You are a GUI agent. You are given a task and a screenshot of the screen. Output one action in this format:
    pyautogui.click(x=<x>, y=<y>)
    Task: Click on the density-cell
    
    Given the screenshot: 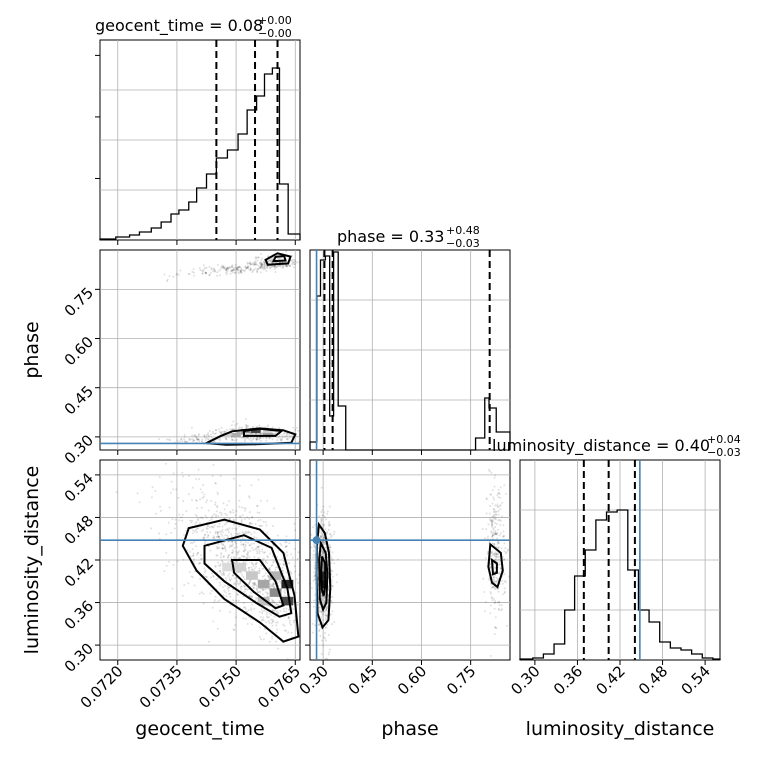 What is the action you would take?
    pyautogui.click(x=323, y=575)
    